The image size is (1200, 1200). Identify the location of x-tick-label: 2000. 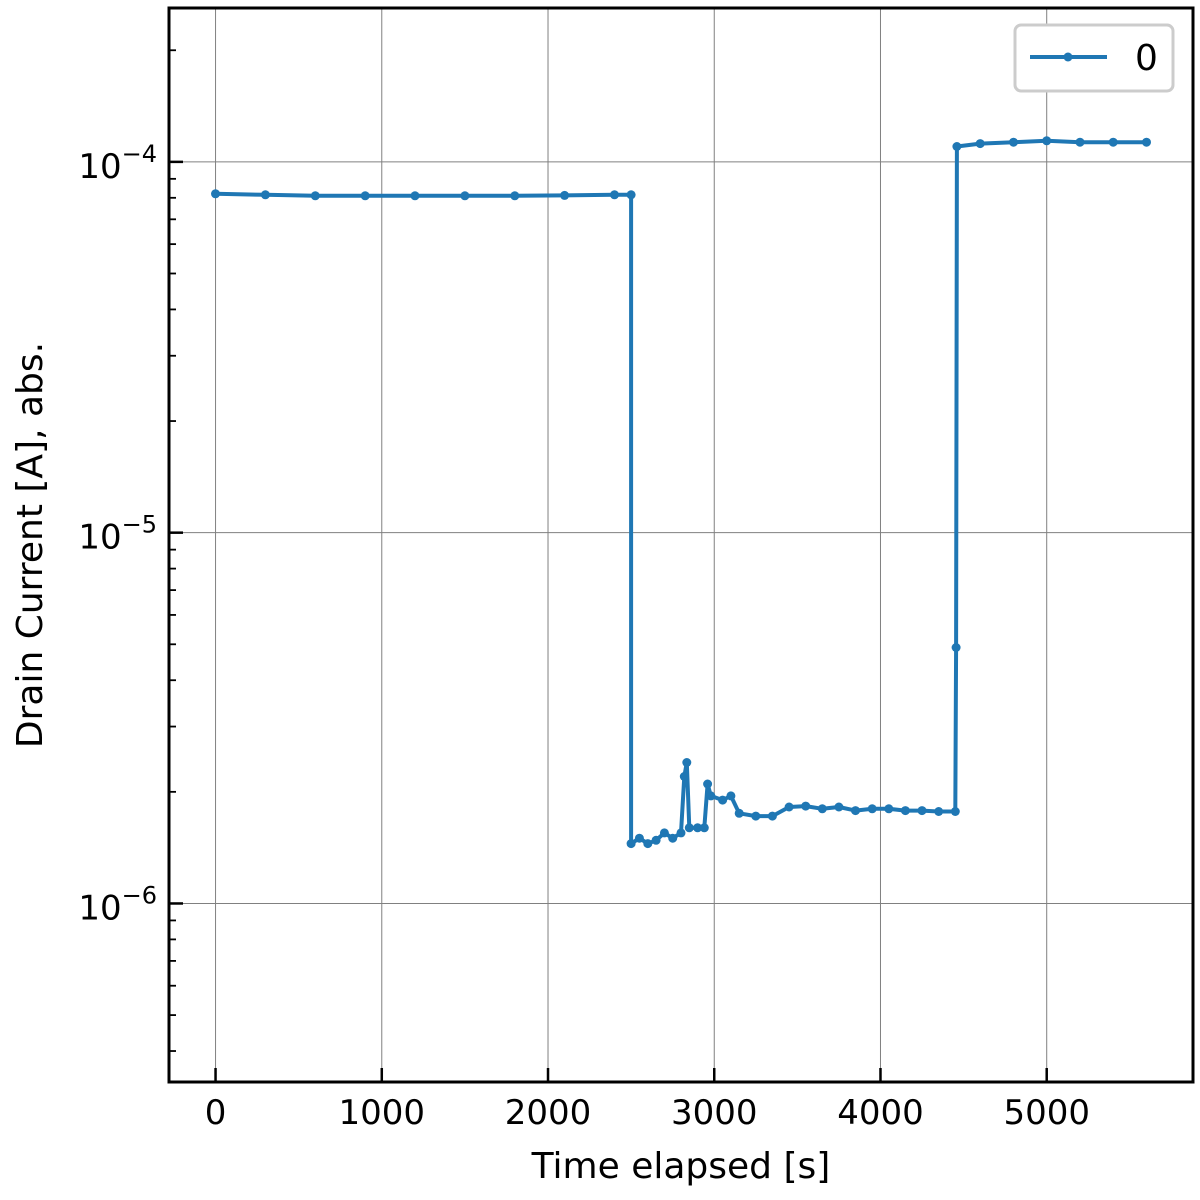
(548, 1113).